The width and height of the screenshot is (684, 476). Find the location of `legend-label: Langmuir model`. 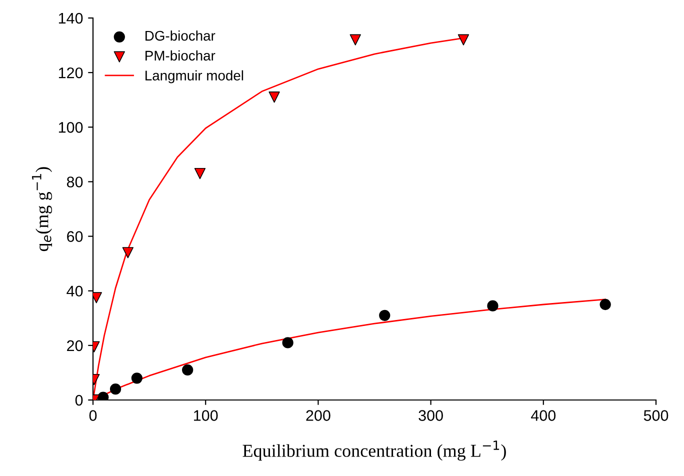

legend-label: Langmuir model is located at coordinates (195, 77).